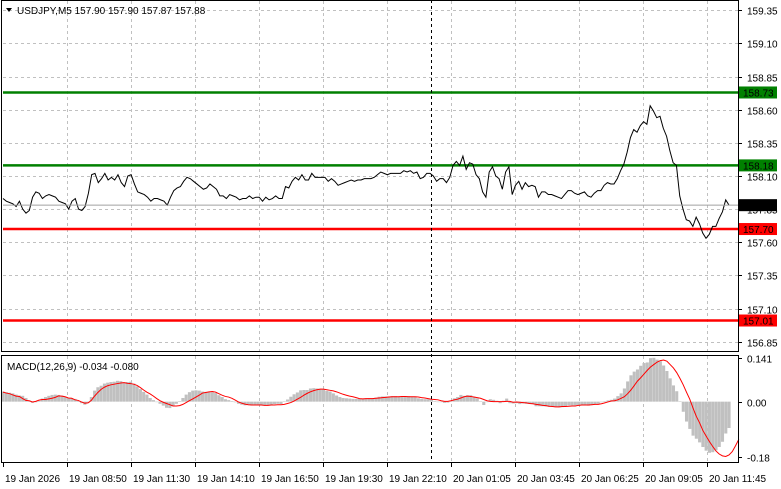  Describe the element at coordinates (162, 479) in the screenshot. I see `time-tick-label: 19 Jan 11:30` at that location.